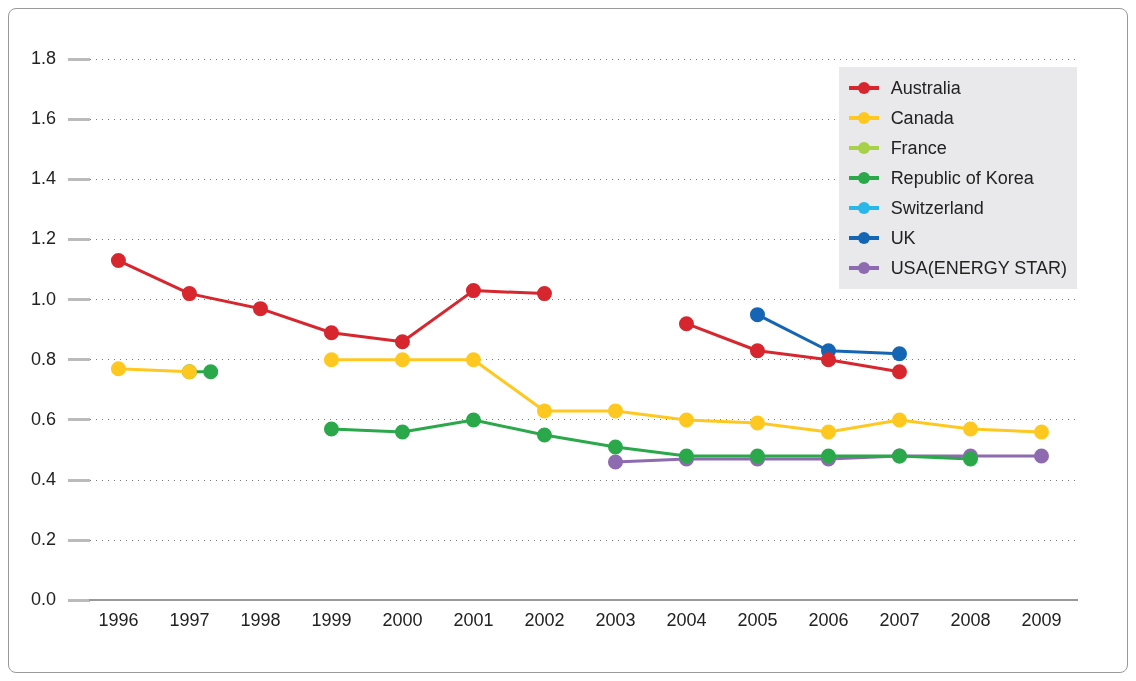 The height and width of the screenshot is (681, 1136). I want to click on x-tick-label: 2001, so click(473, 620).